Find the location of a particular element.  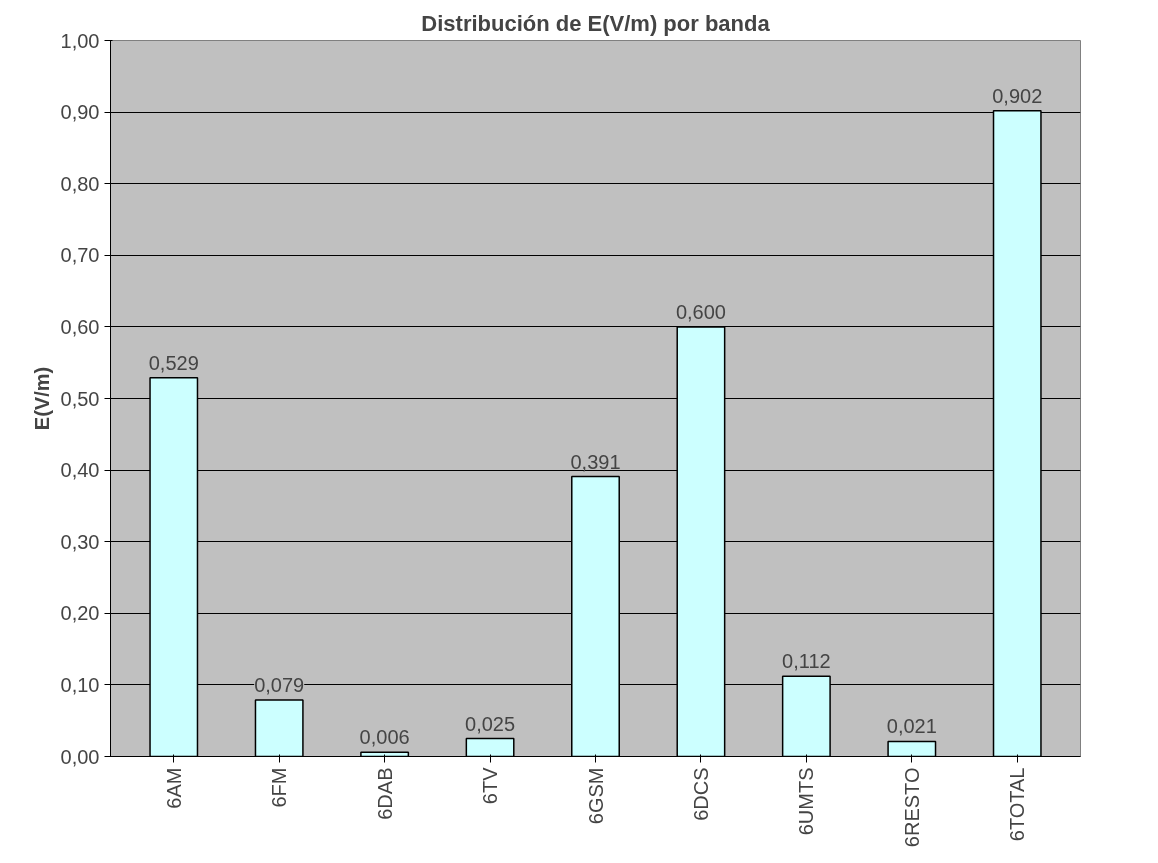

data-label: 0,529 is located at coordinates (173, 362).